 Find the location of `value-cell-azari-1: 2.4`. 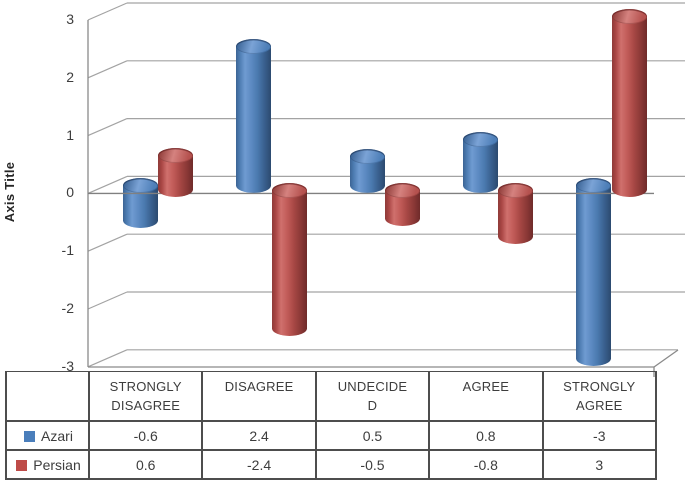

value-cell-azari-1: 2.4 is located at coordinates (259, 435).